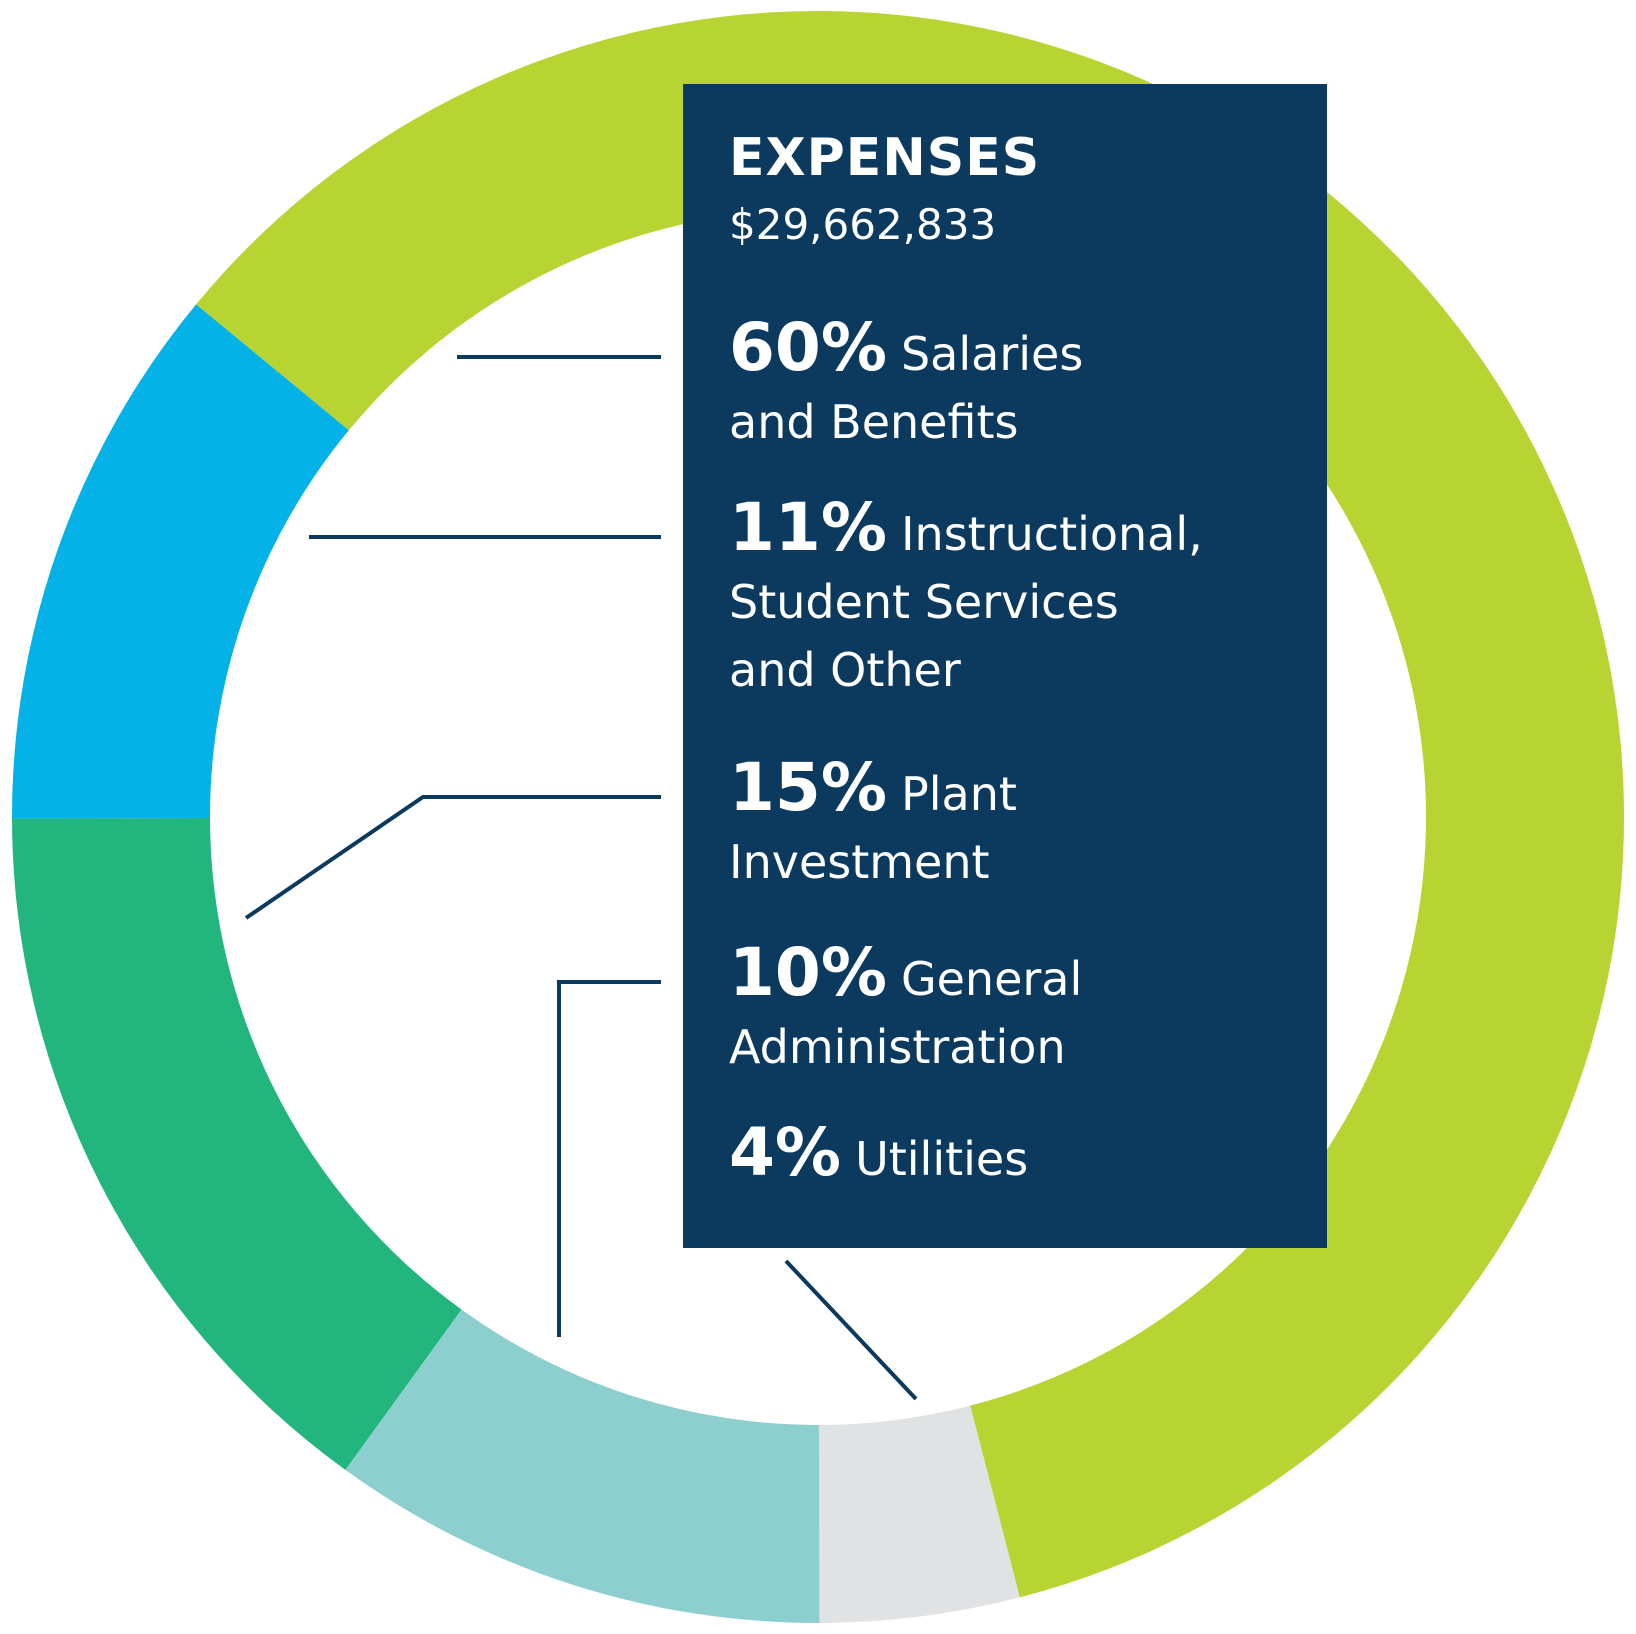 Image resolution: width=1636 pixels, height=1634 pixels. I want to click on legend-entry-general: 10% General Administration, so click(1019, 1010).